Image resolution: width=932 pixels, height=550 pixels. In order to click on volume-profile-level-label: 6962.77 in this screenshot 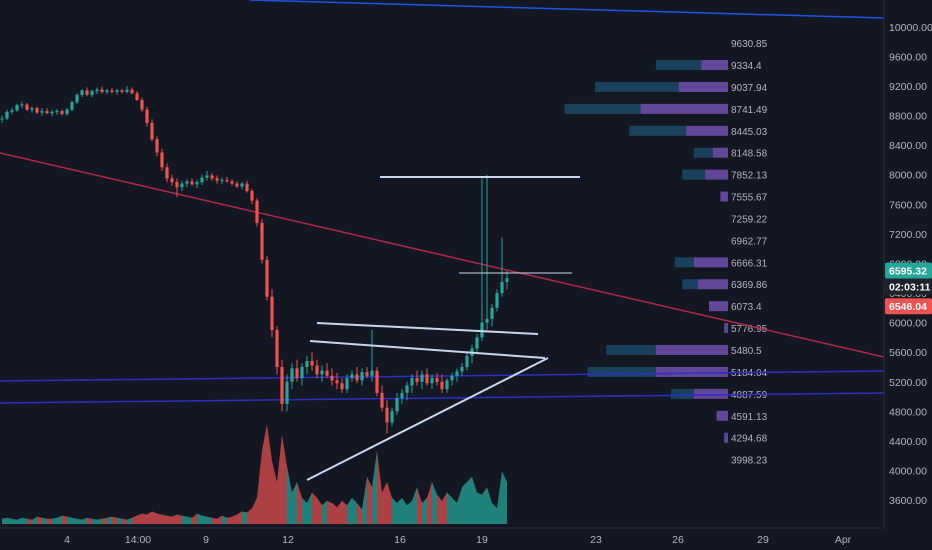, I will do `click(749, 241)`.